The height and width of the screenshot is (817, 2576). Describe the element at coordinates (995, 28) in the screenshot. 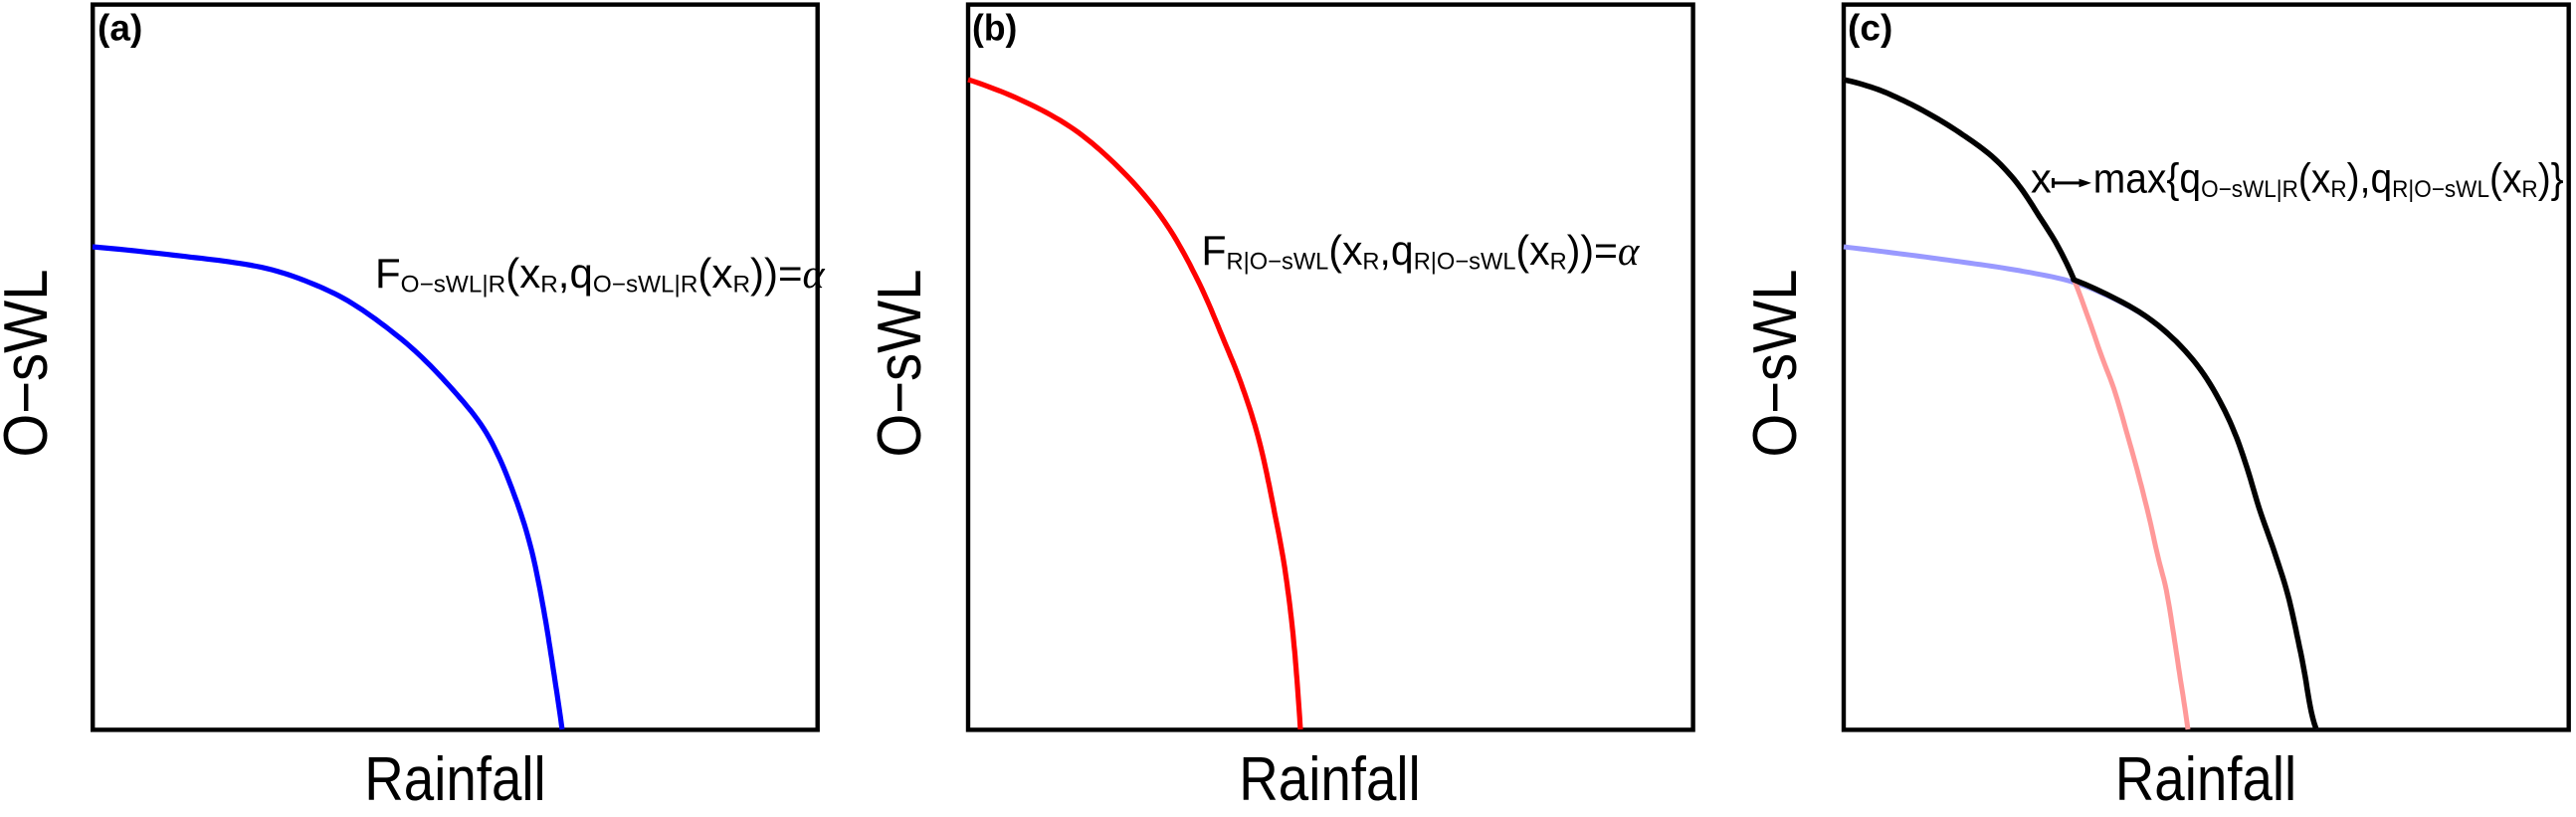

I see `svg-text: (b)` at that location.